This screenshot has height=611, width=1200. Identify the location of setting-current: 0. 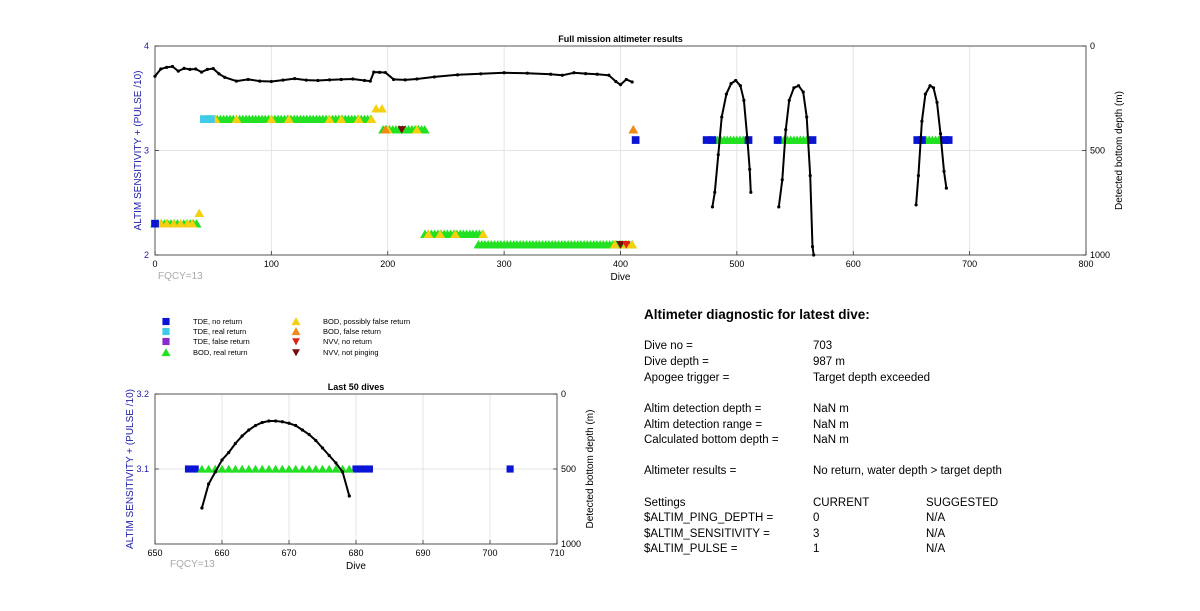
(816, 518).